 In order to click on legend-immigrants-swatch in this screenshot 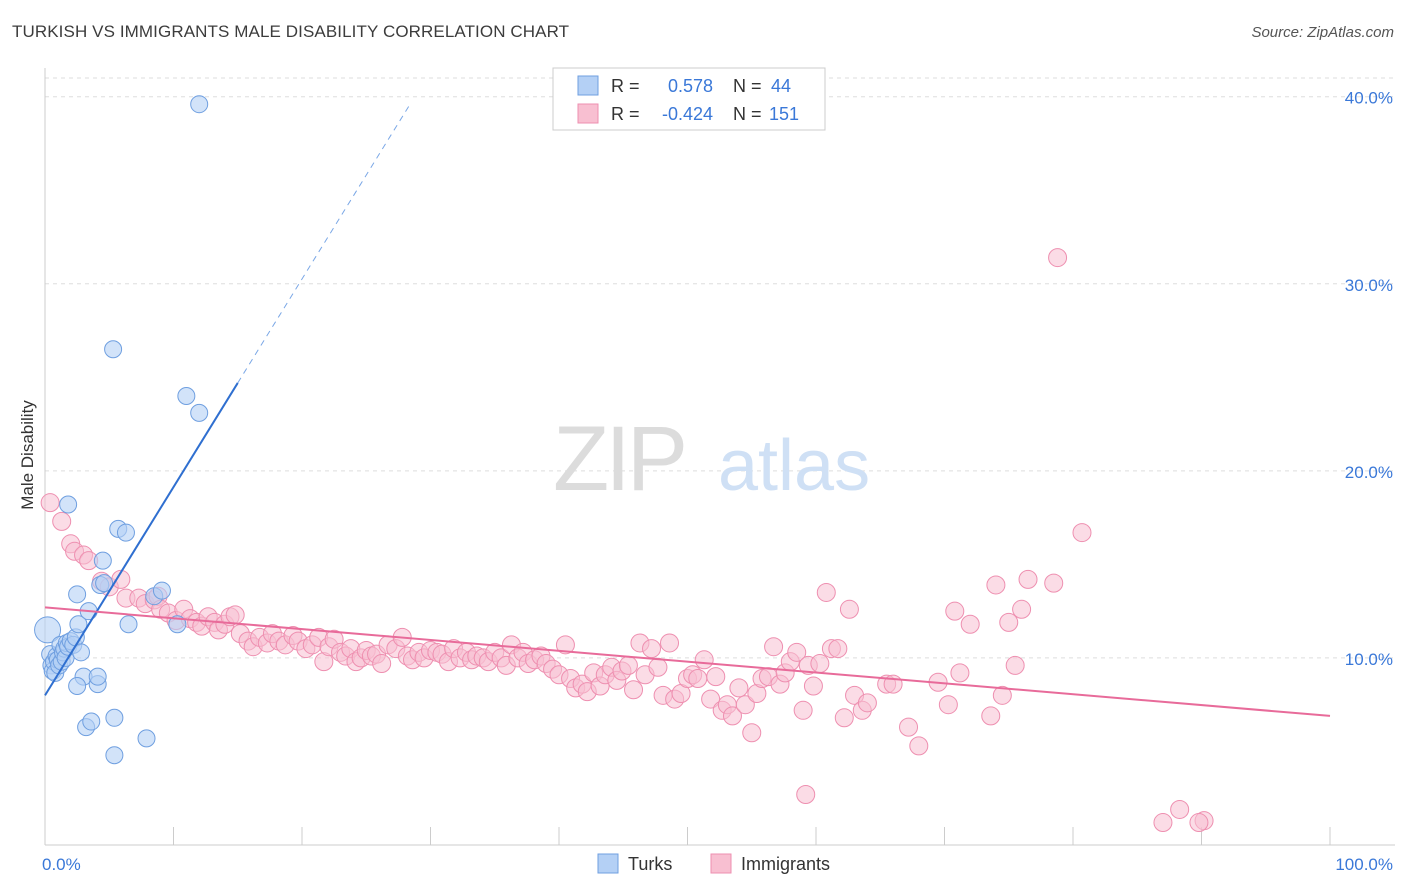, I will do `click(721, 863)`.